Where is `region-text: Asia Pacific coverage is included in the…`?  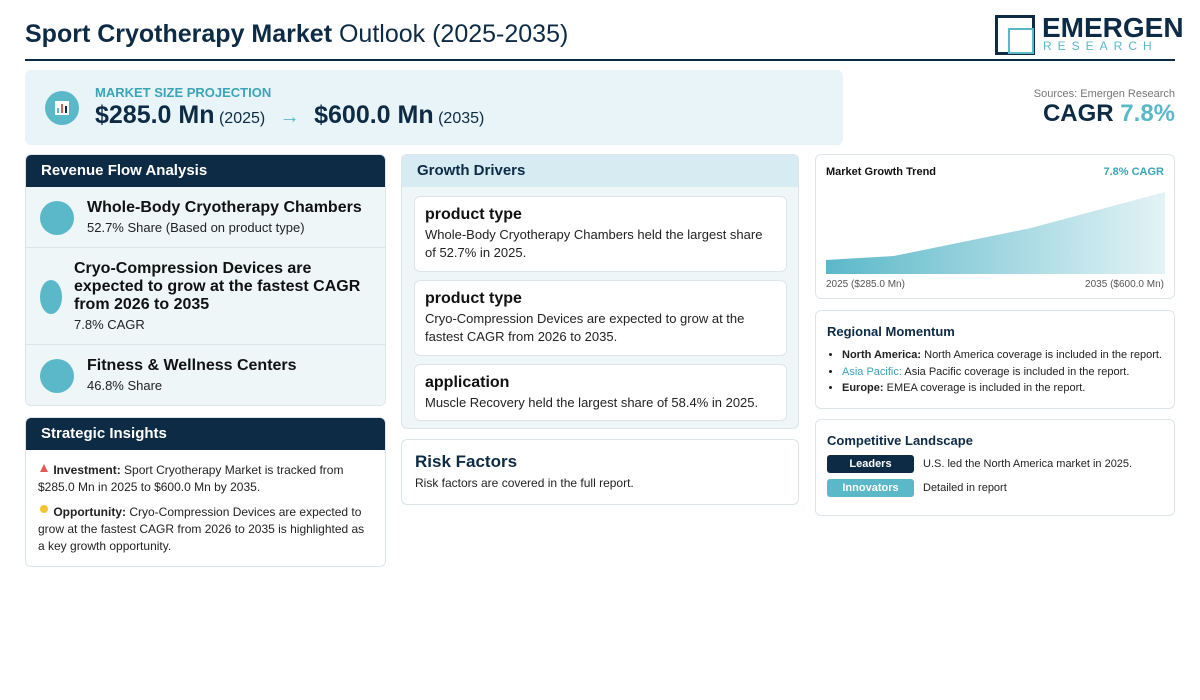 region-text: Asia Pacific coverage is included in the… is located at coordinates (1017, 371).